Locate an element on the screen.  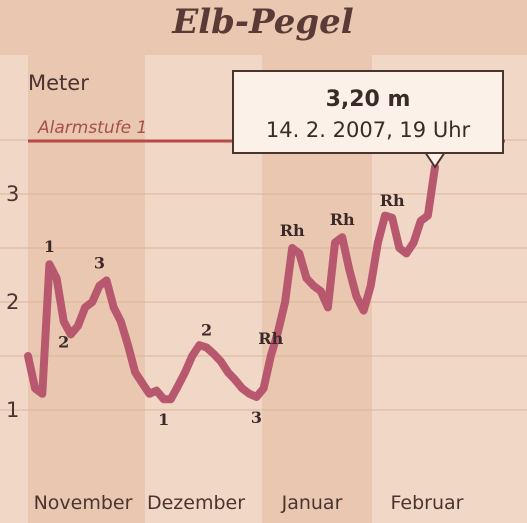
callout-date: 14. 2. 2007, 19 Uhr is located at coordinates (368, 130).